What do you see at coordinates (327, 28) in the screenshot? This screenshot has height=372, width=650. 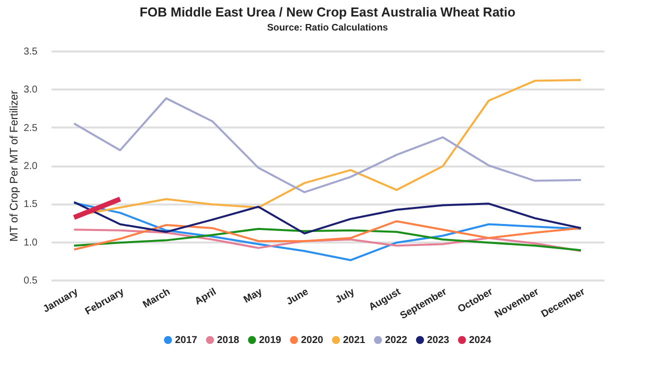 I see `chart-subtitle: Source: Ratio Calculations` at bounding box center [327, 28].